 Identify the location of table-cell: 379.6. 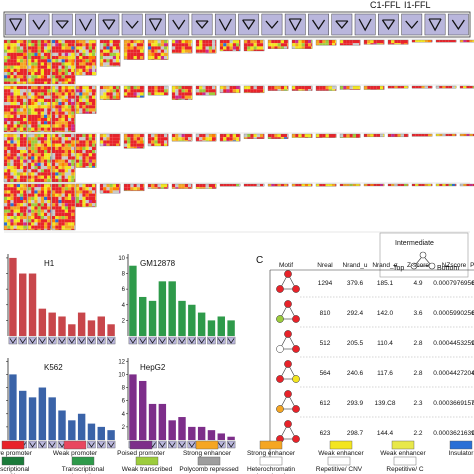
(355, 283).